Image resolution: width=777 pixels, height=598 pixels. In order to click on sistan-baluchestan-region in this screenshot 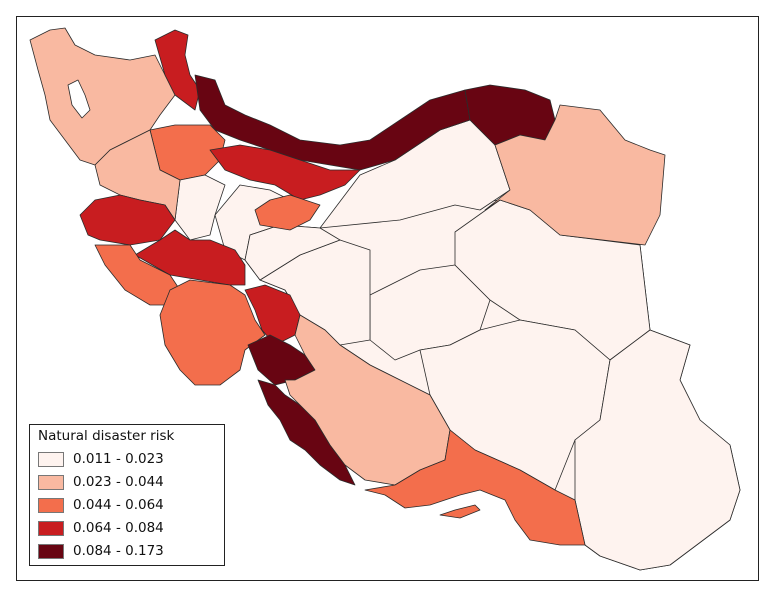, I will do `click(657, 450)`.